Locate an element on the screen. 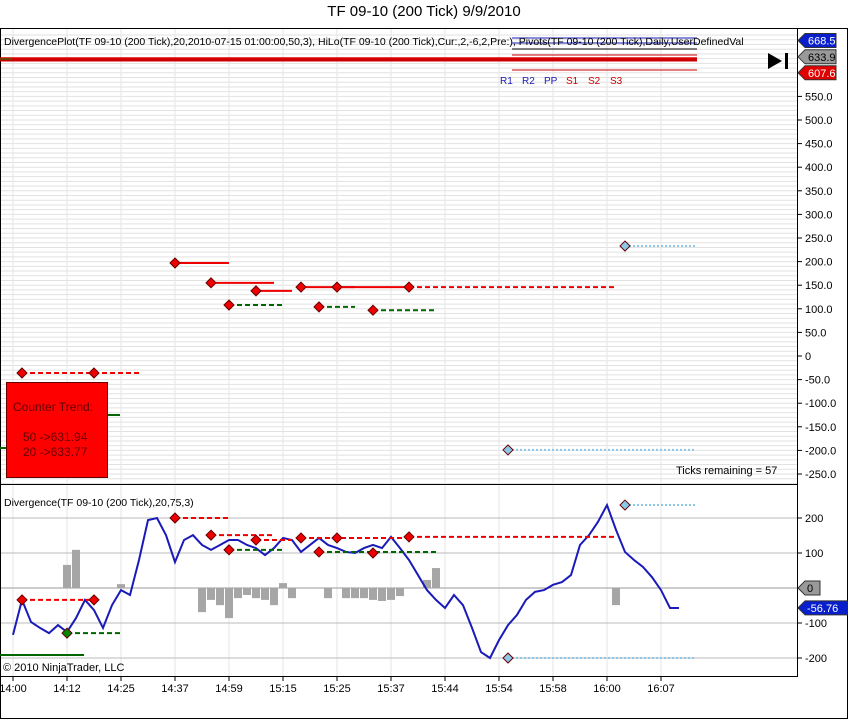 Image resolution: width=848 pixels, height=720 pixels. x-tick-label: 15:44 is located at coordinates (445, 689).